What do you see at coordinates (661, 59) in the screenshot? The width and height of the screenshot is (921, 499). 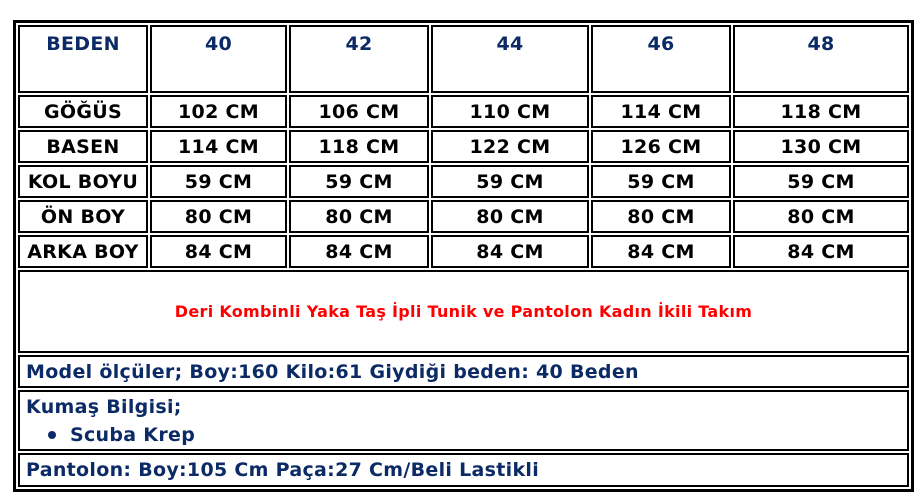 I see `header-cell: 46` at bounding box center [661, 59].